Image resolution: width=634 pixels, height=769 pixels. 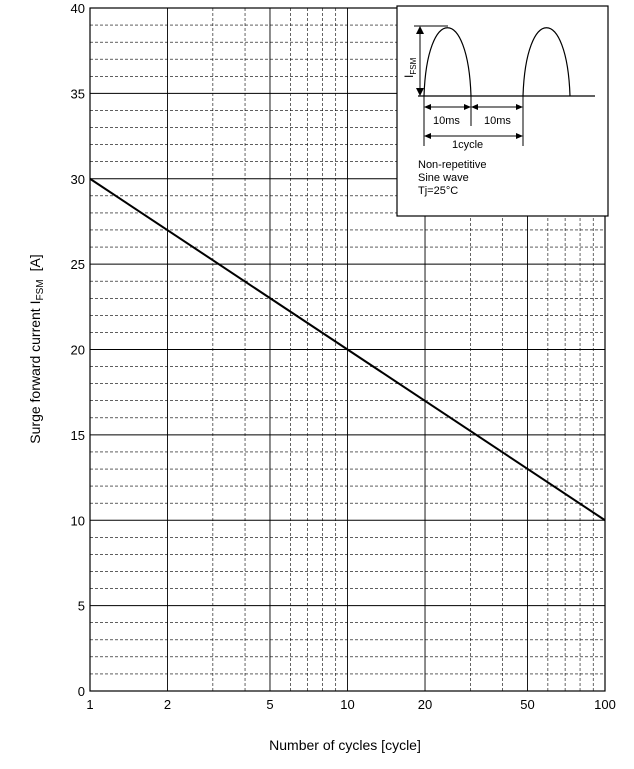 I want to click on x-tick-label: 5, so click(x=269, y=704).